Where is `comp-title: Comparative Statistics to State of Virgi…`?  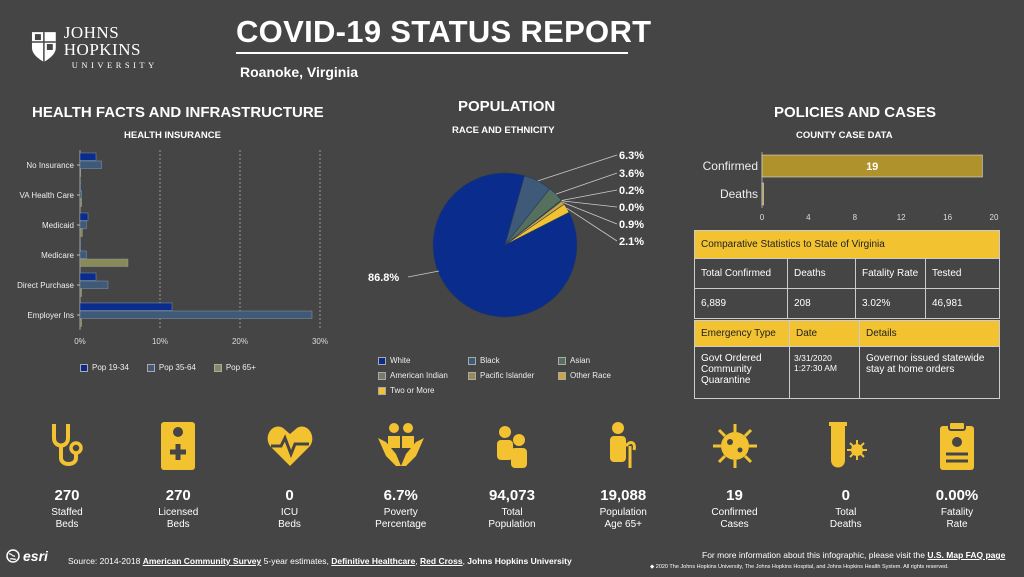 comp-title: Comparative Statistics to State of Virgi… is located at coordinates (847, 244).